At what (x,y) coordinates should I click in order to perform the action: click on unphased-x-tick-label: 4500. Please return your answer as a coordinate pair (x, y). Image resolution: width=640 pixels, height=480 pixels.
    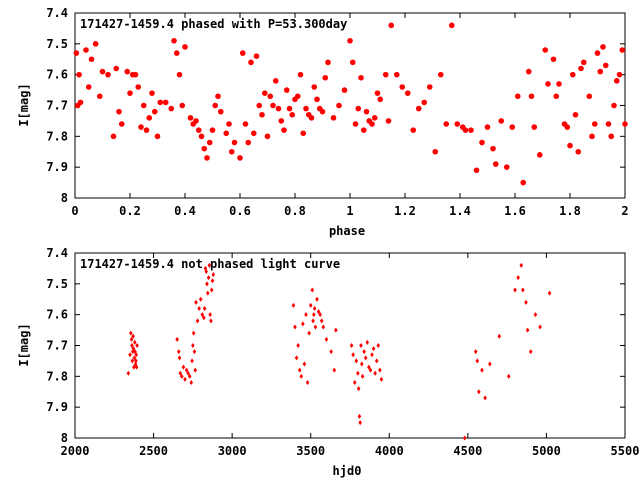
    Looking at the image, I should click on (467, 451).